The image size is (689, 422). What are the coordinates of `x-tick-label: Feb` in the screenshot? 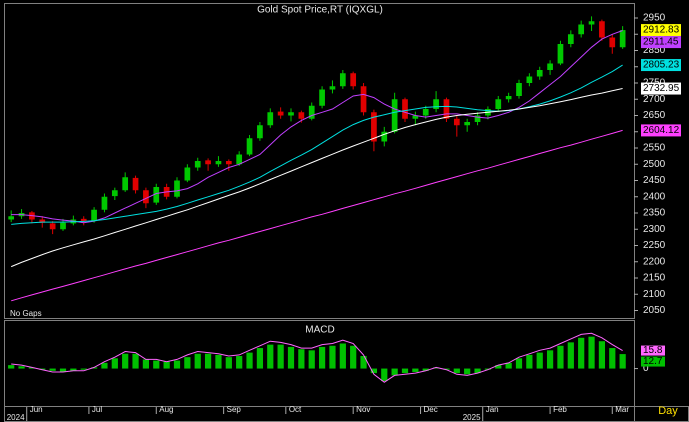 It's located at (560, 409).